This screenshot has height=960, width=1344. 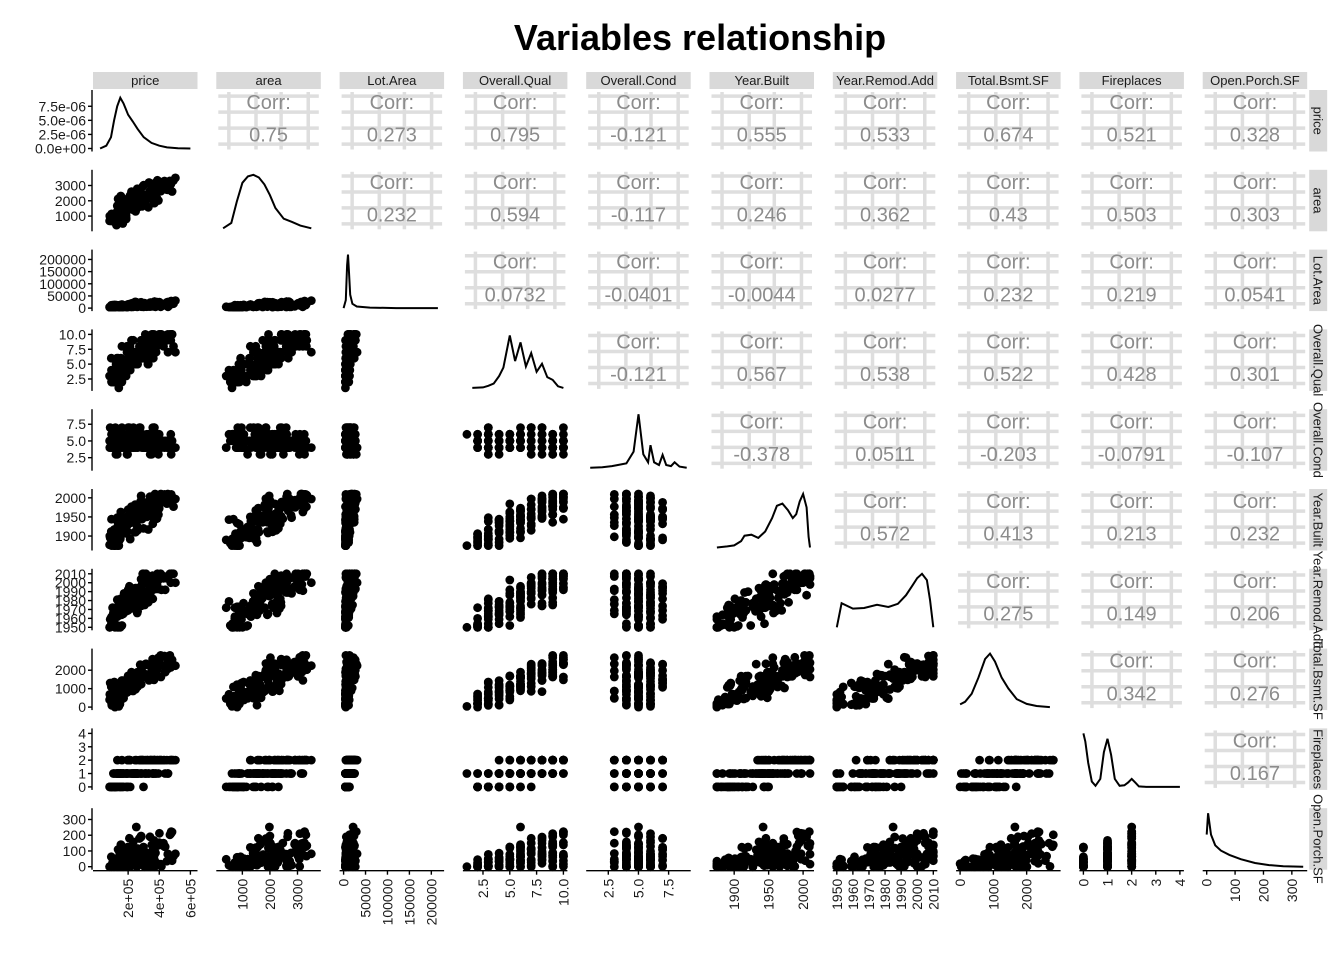 What do you see at coordinates (885, 600) in the screenshot?
I see `density-curve-year-remod-add` at bounding box center [885, 600].